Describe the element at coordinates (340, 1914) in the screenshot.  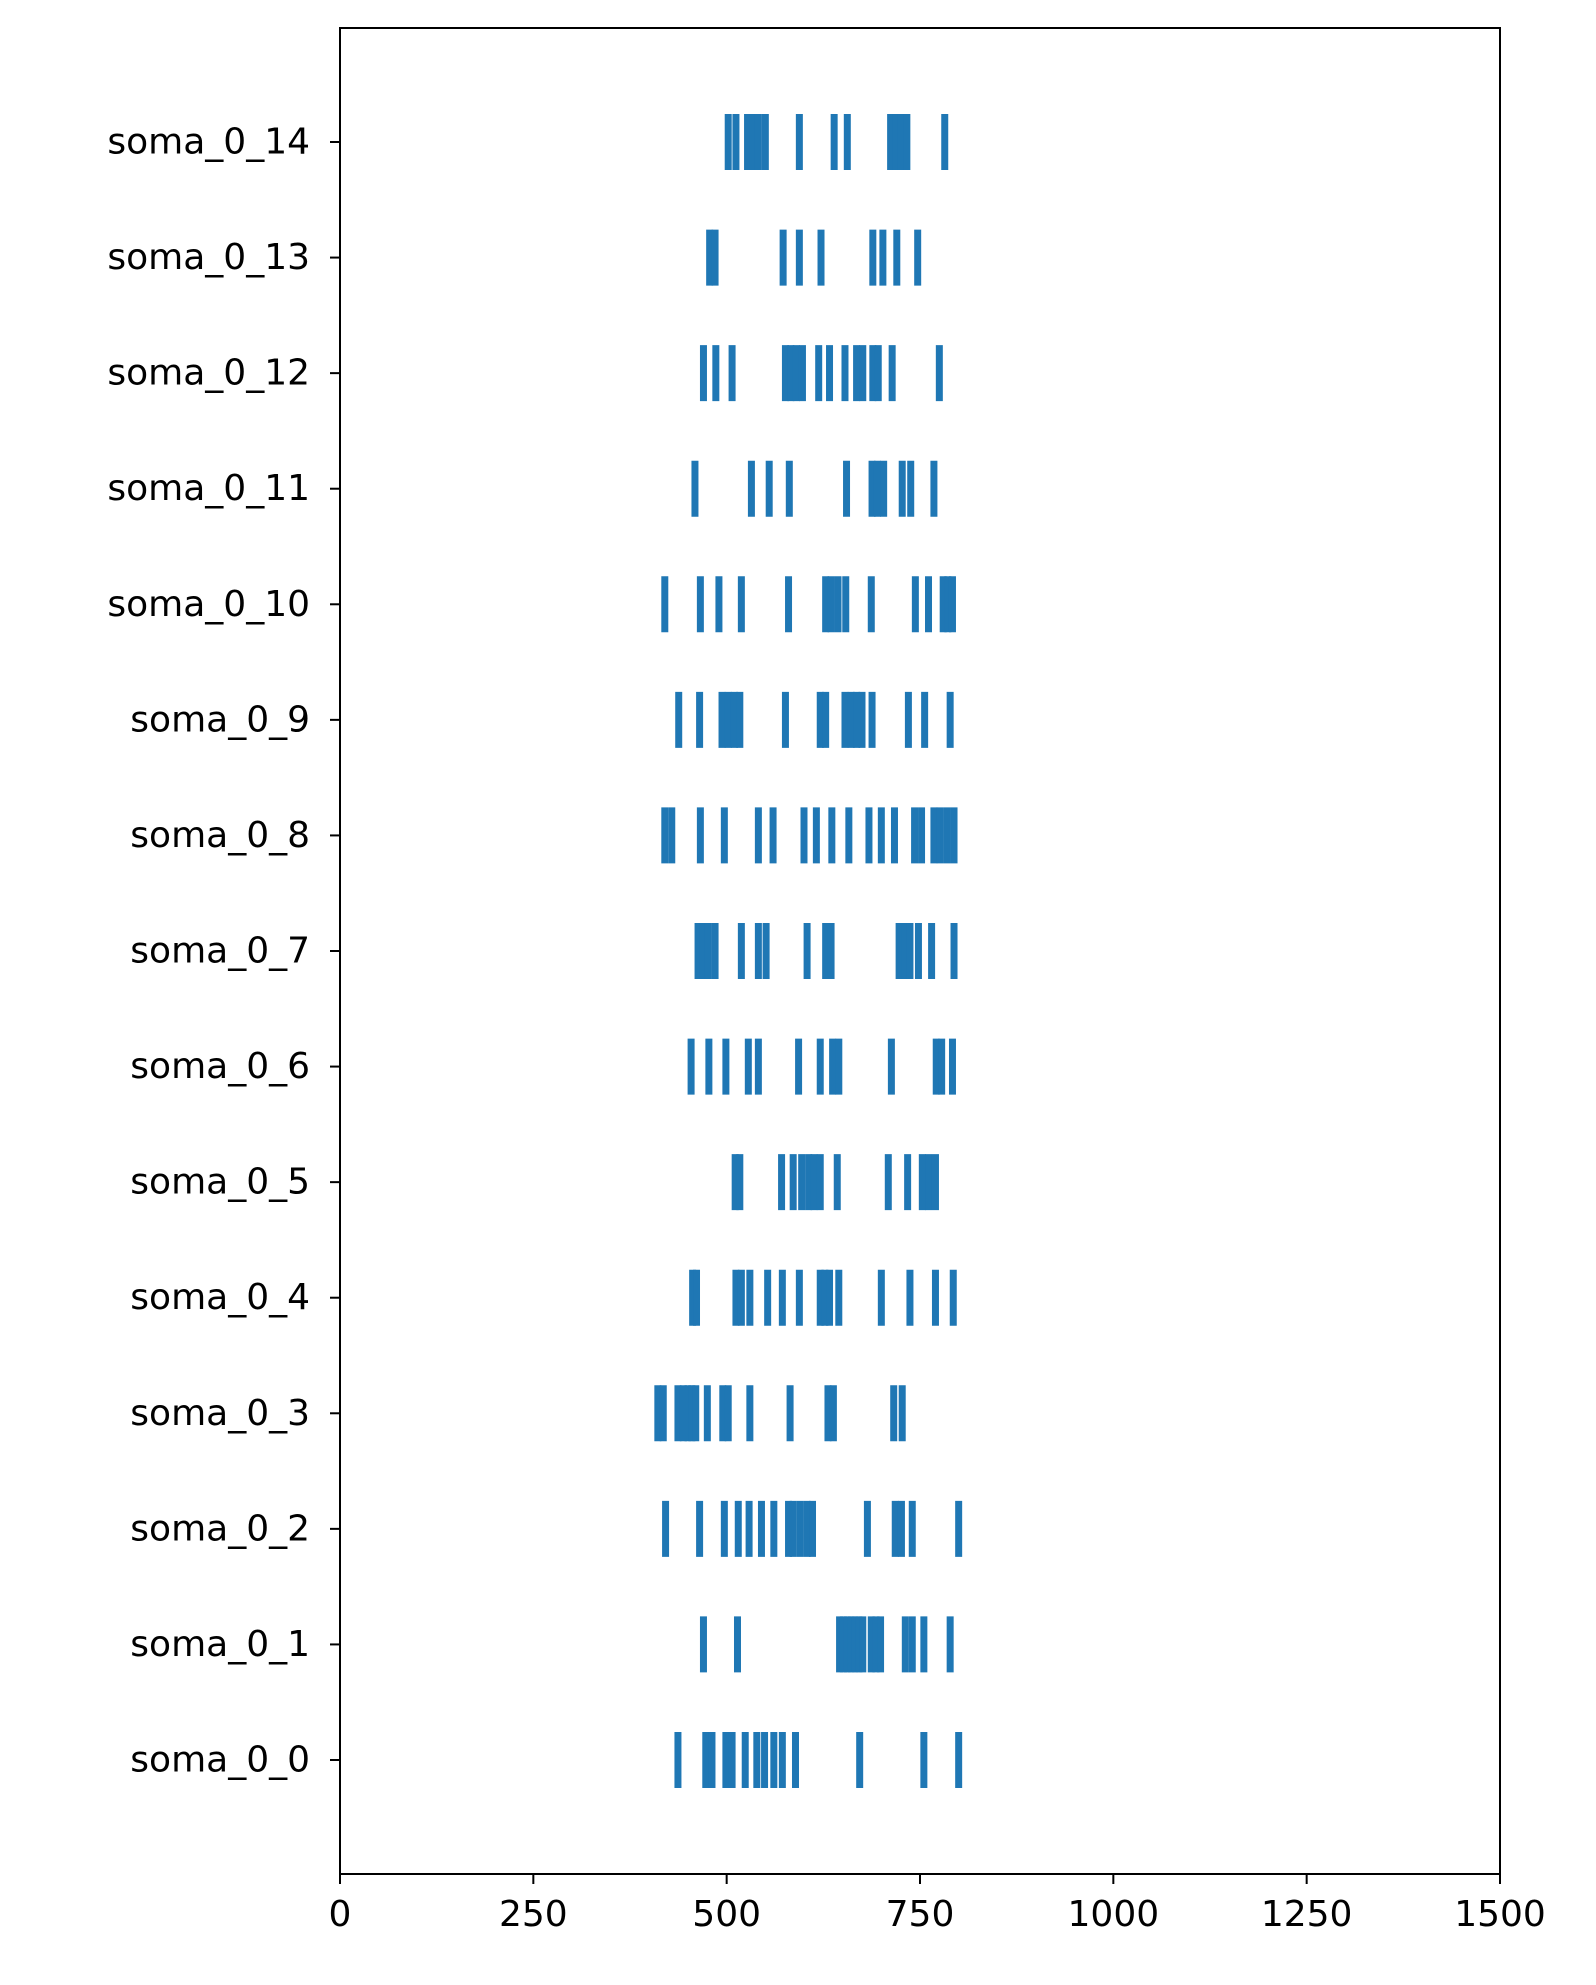
I see `x-tick-label: 0` at that location.